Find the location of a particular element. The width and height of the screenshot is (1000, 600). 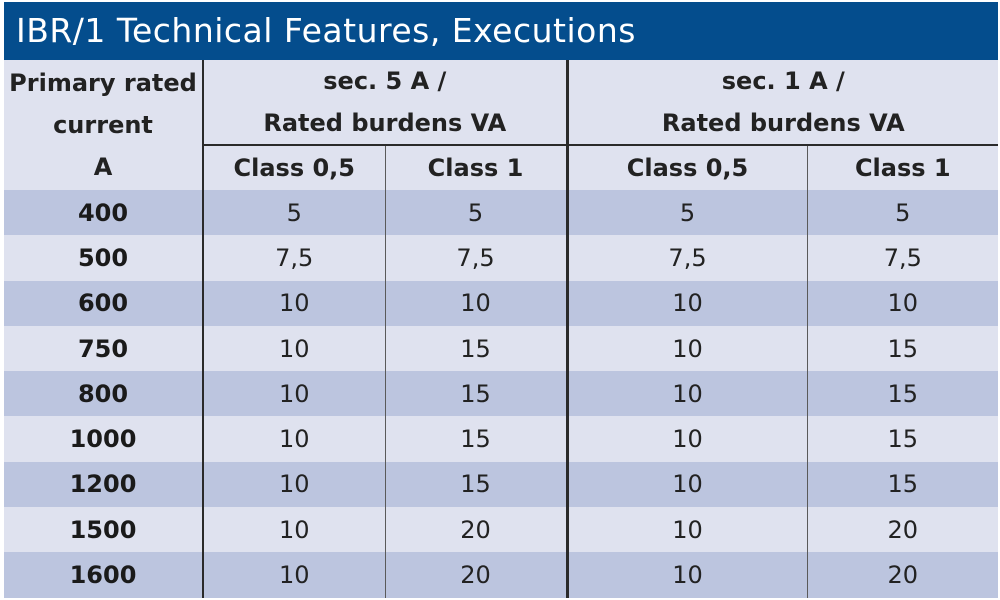

sec5-header-line: sec. 5 A / is located at coordinates (385, 81).